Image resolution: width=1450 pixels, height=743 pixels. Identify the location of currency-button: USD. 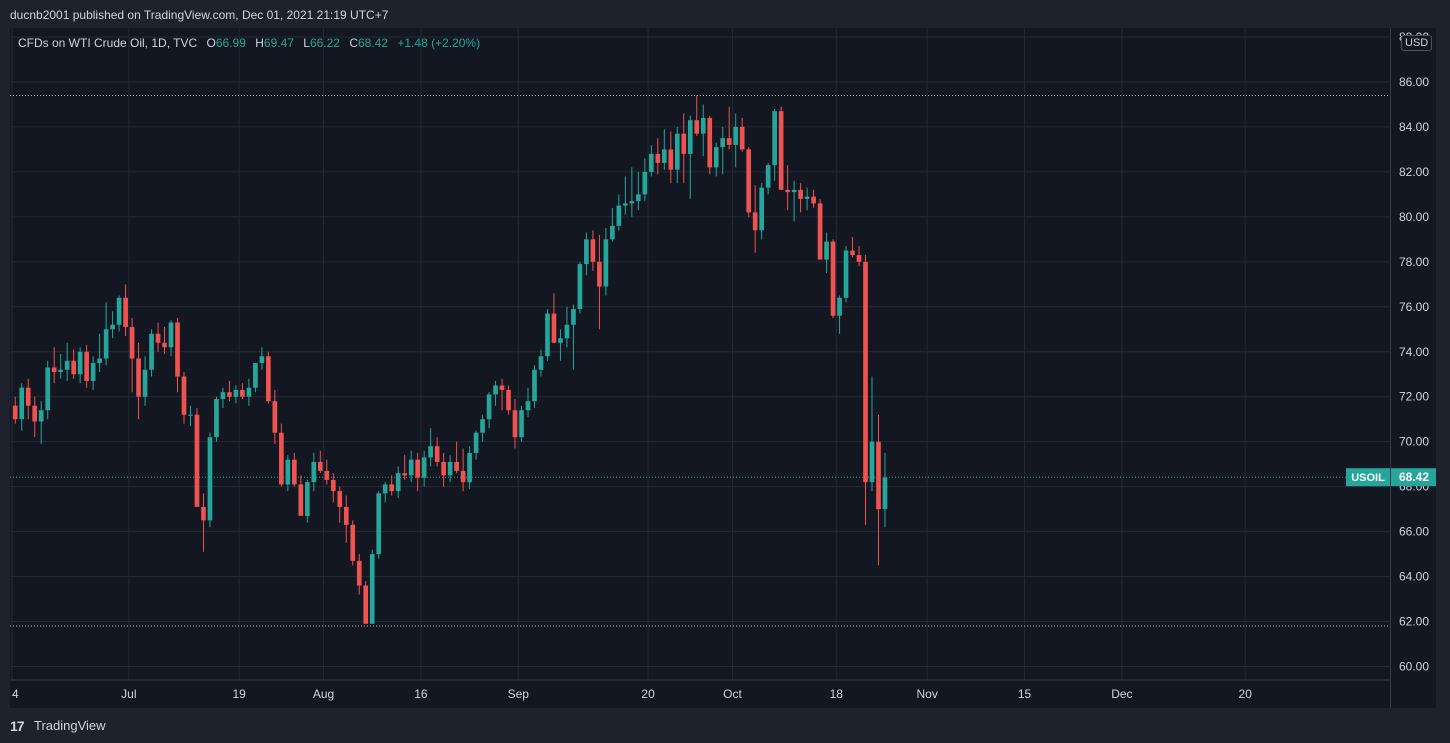
(1417, 43).